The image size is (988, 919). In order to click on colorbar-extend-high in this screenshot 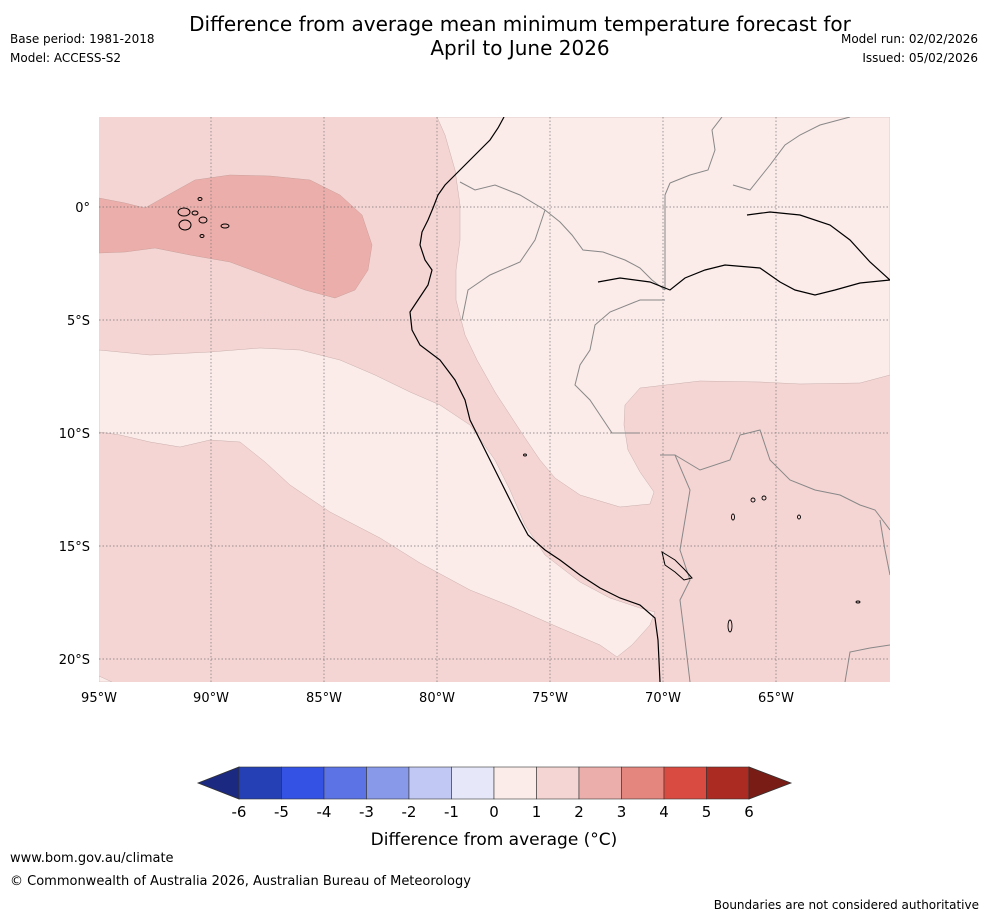, I will do `click(770, 783)`.